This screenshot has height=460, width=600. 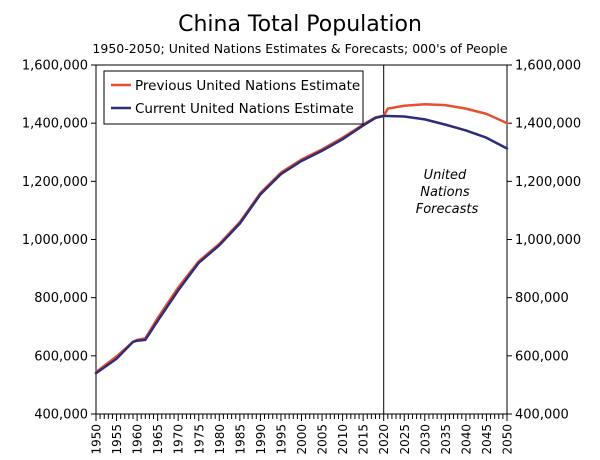 I want to click on y-tick-label-right: 1,400,000, so click(x=548, y=124).